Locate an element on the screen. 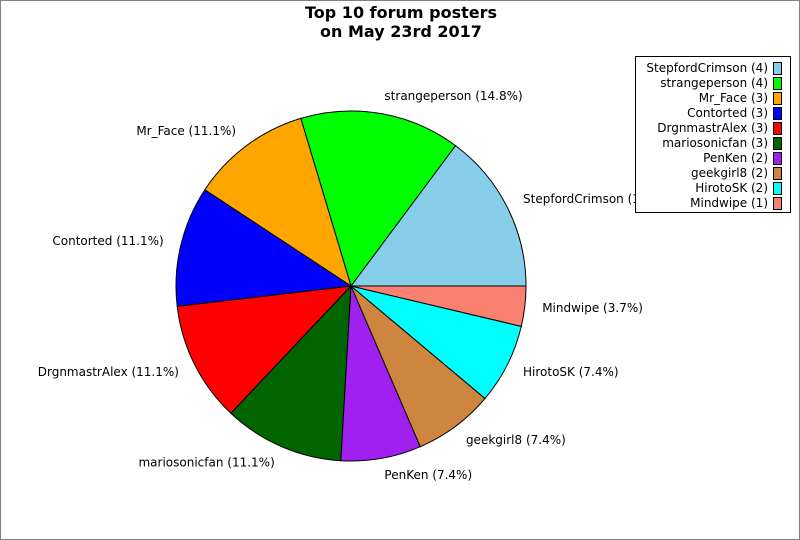 The image size is (800, 540). chart-title-line-2: on May 23rd 2017 is located at coordinates (401, 31).